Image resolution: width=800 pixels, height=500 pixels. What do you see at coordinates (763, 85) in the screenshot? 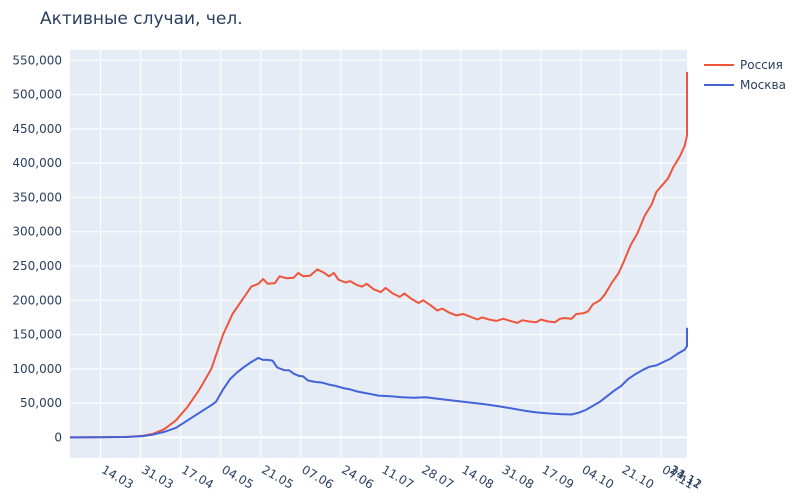
I see `legend-label-moscow: Москва` at bounding box center [763, 85].